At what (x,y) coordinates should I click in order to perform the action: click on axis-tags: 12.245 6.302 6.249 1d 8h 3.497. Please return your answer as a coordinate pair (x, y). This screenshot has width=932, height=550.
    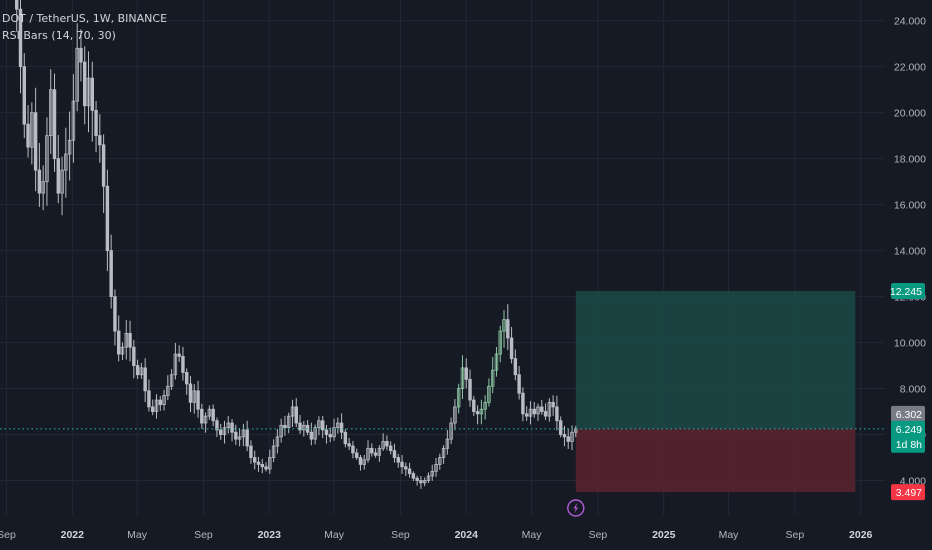
    Looking at the image, I should click on (907, 391).